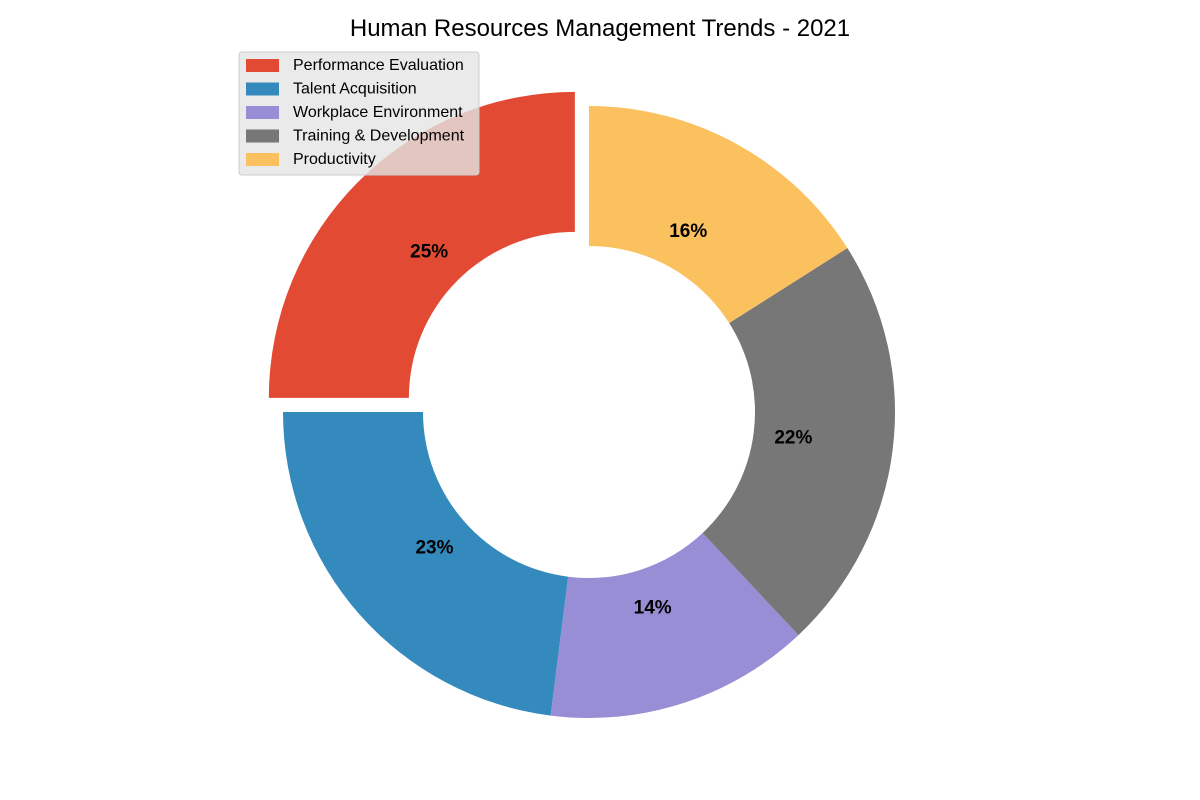 This screenshot has width=1200, height=800. What do you see at coordinates (379, 136) in the screenshot?
I see `legend-label-training-and-development: Training & Development` at bounding box center [379, 136].